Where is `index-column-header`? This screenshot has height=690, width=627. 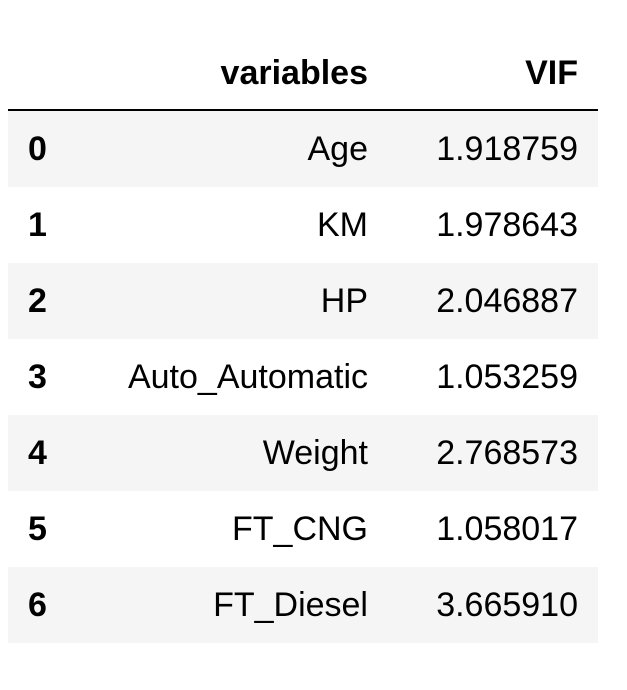
index-column-header is located at coordinates (43, 74).